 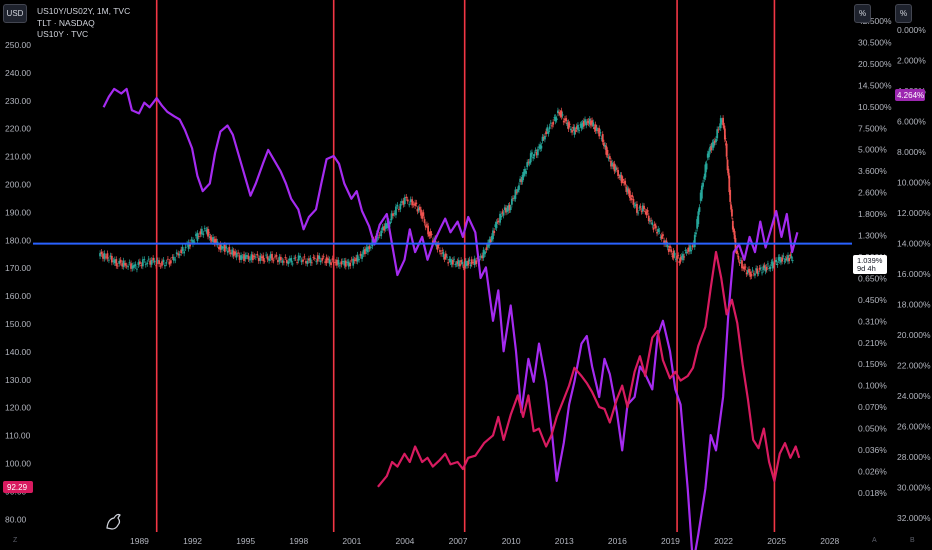 What do you see at coordinates (113, 521) in the screenshot?
I see `tradingview-logo-icon` at bounding box center [113, 521].